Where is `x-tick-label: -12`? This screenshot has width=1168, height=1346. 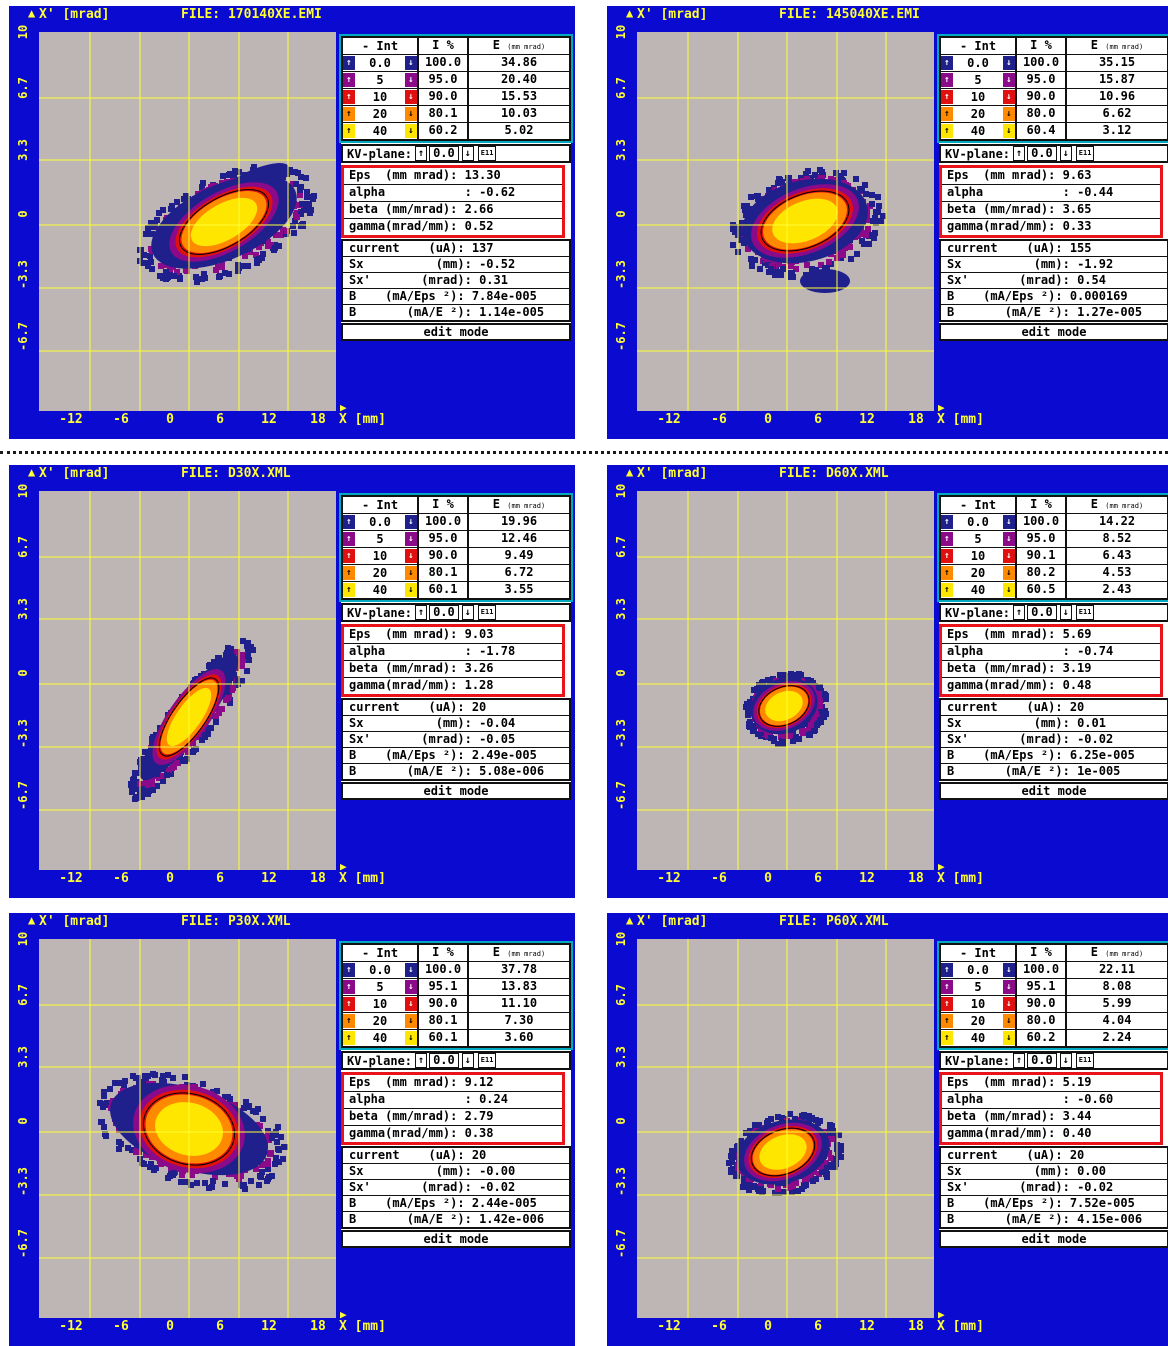 x-tick-label: -12 is located at coordinates (669, 1326).